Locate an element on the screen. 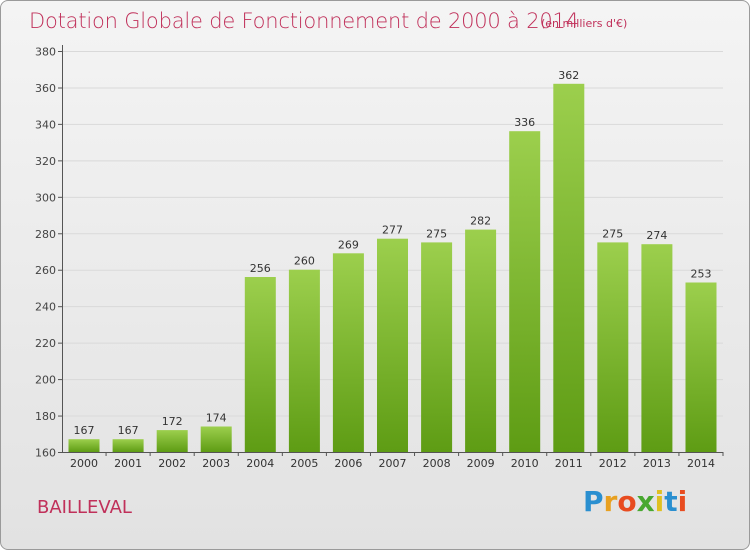  logo-letter: o is located at coordinates (627, 501).